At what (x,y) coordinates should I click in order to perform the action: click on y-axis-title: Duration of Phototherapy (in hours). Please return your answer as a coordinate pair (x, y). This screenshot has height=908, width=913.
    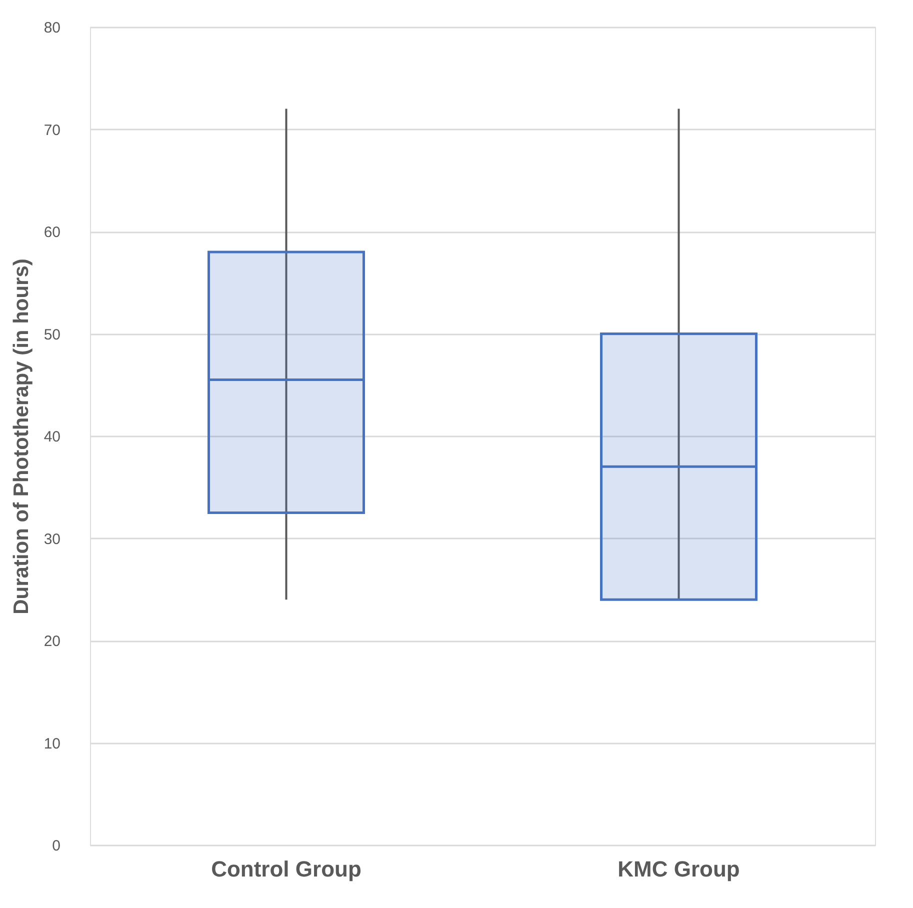
    Looking at the image, I should click on (21, 436).